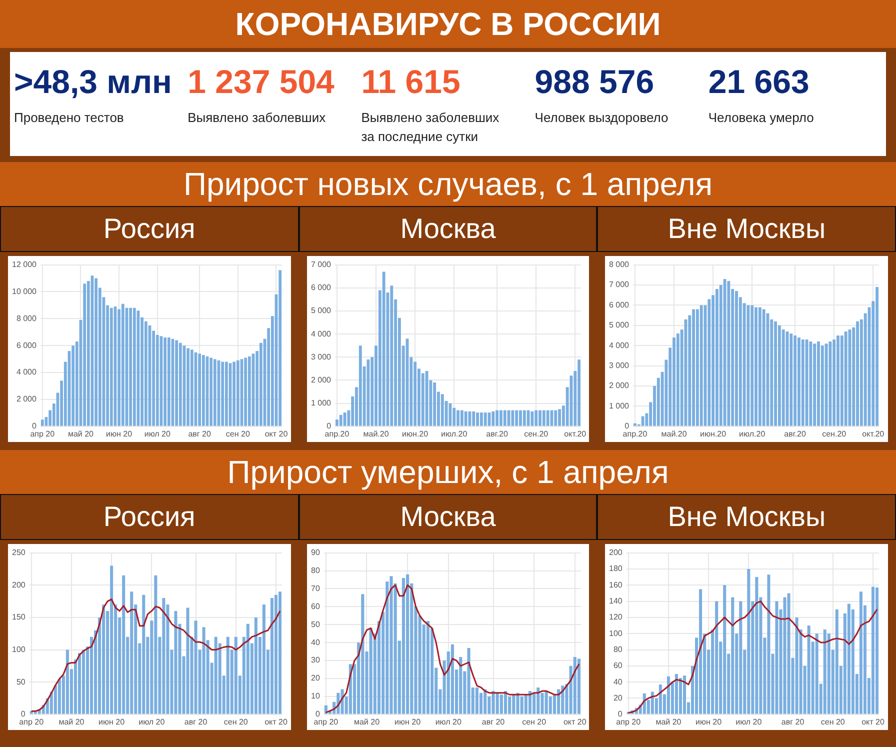  What do you see at coordinates (448, 184) in the screenshot?
I see `text: Прирост новых случаев, с 1 апреля` at bounding box center [448, 184].